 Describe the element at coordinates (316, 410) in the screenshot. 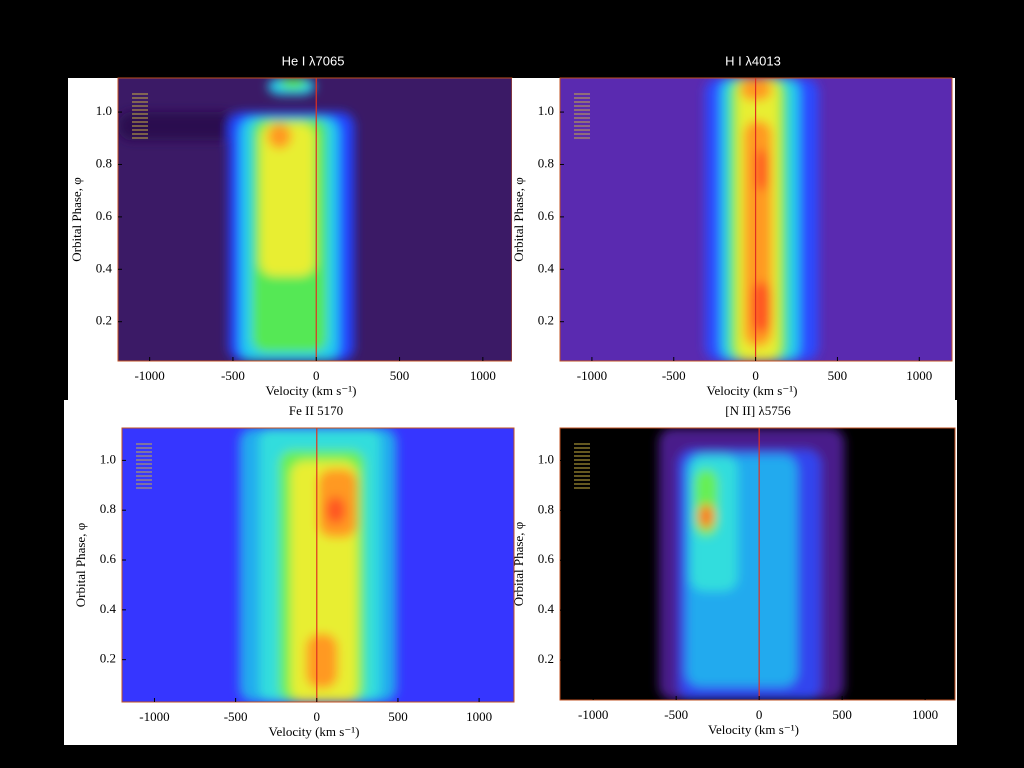

I see `panel-title: Fe II 5170` at that location.